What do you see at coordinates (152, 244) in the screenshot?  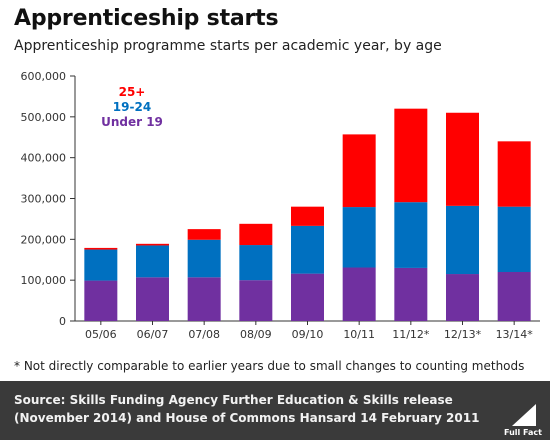 I see `bar-segment-25--1` at bounding box center [152, 244].